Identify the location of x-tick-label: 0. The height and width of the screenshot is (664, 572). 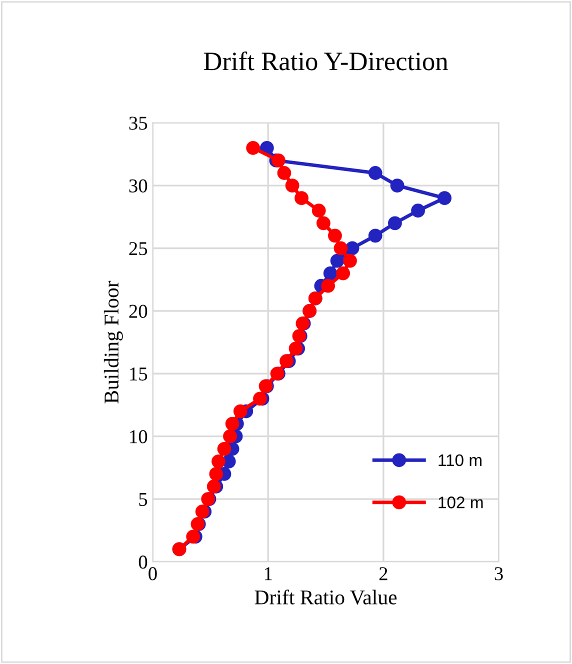
(152, 573).